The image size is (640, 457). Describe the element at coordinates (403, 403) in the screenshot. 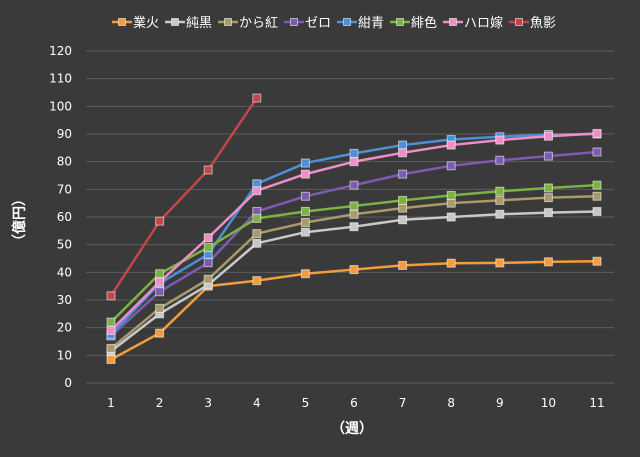

I see `x-tick-label: 7` at that location.